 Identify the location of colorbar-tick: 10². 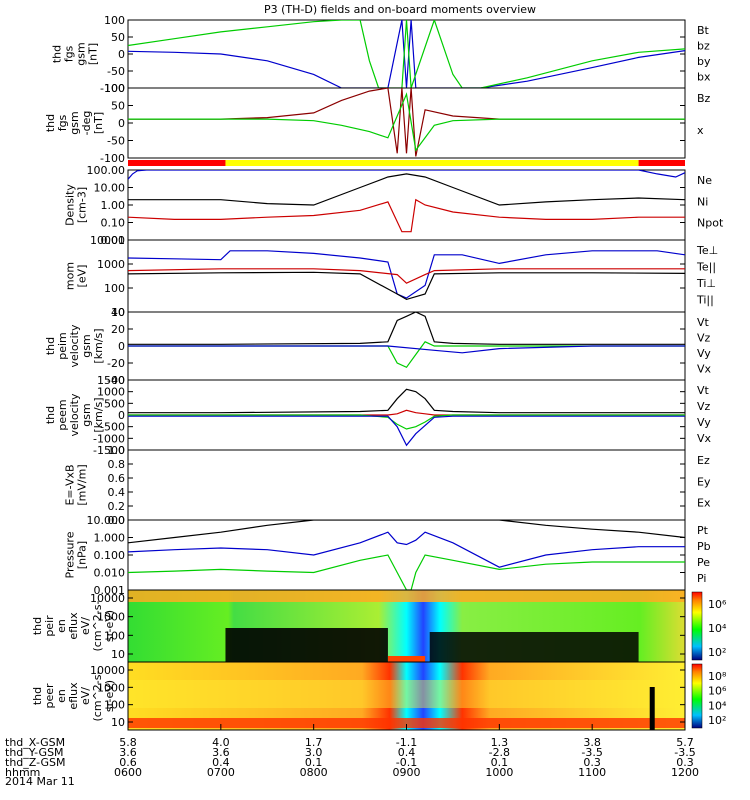
(717, 720).